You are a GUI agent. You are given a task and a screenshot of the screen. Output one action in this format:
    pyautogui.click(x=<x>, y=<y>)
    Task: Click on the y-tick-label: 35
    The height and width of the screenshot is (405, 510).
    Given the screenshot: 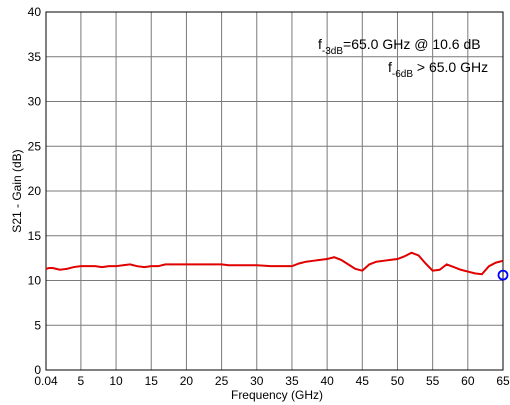 What is the action you would take?
    pyautogui.click(x=35, y=57)
    